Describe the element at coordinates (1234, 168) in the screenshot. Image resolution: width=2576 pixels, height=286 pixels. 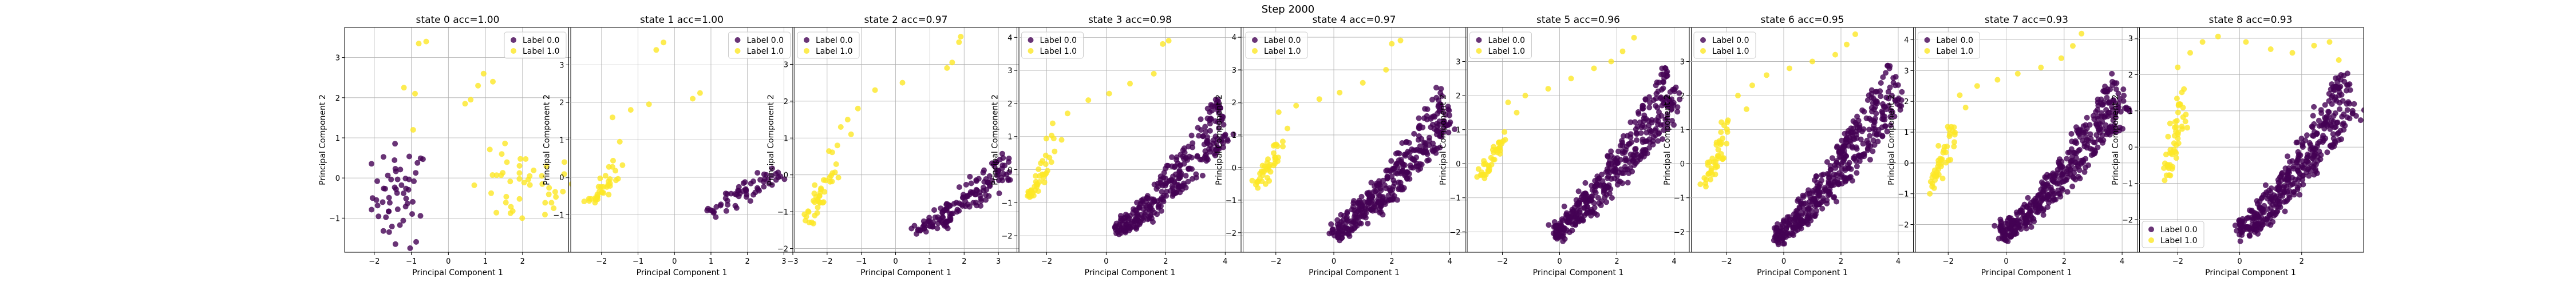
I see `y-tick-label: 0` at that location.